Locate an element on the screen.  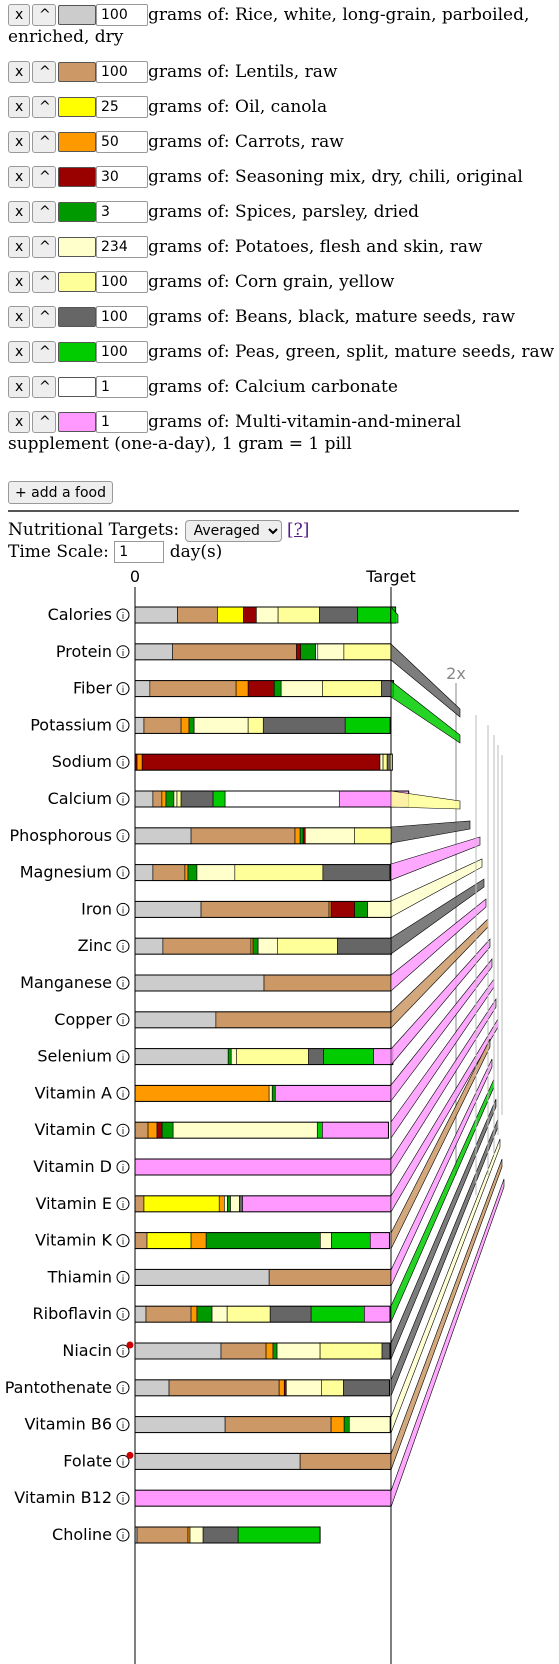
nutrient-label: Vitamin B12 is located at coordinates (63, 1497).